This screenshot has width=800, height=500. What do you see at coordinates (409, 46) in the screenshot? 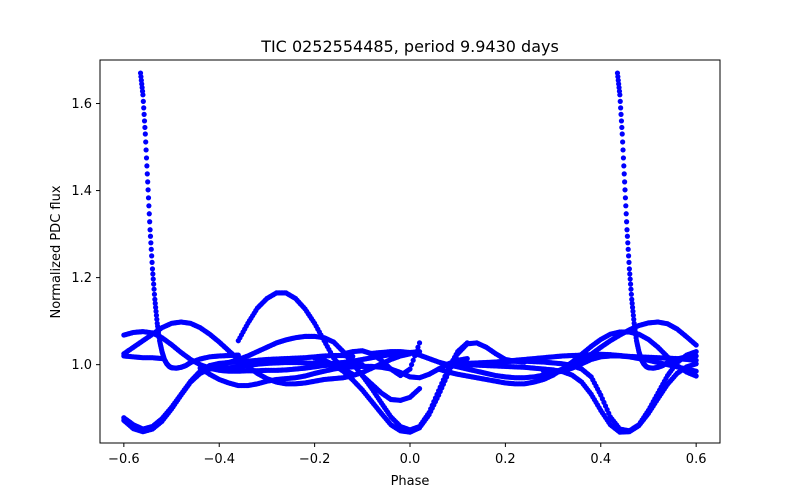
I see `chart-title: TIC 0252554485, period 9.9430 days` at bounding box center [409, 46].